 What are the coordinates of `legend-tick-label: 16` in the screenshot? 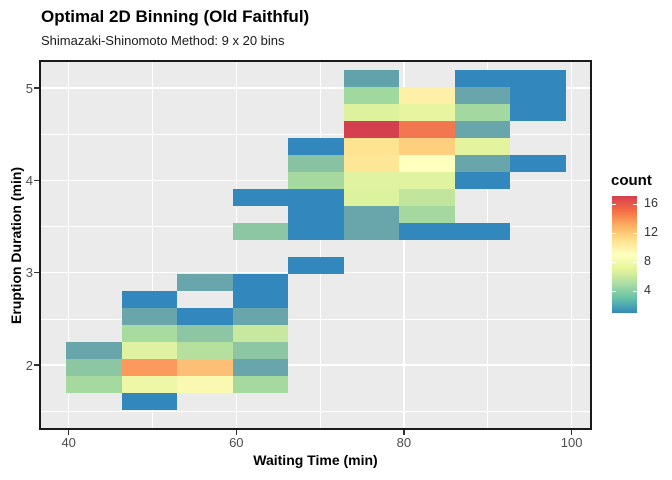 It's located at (651, 203).